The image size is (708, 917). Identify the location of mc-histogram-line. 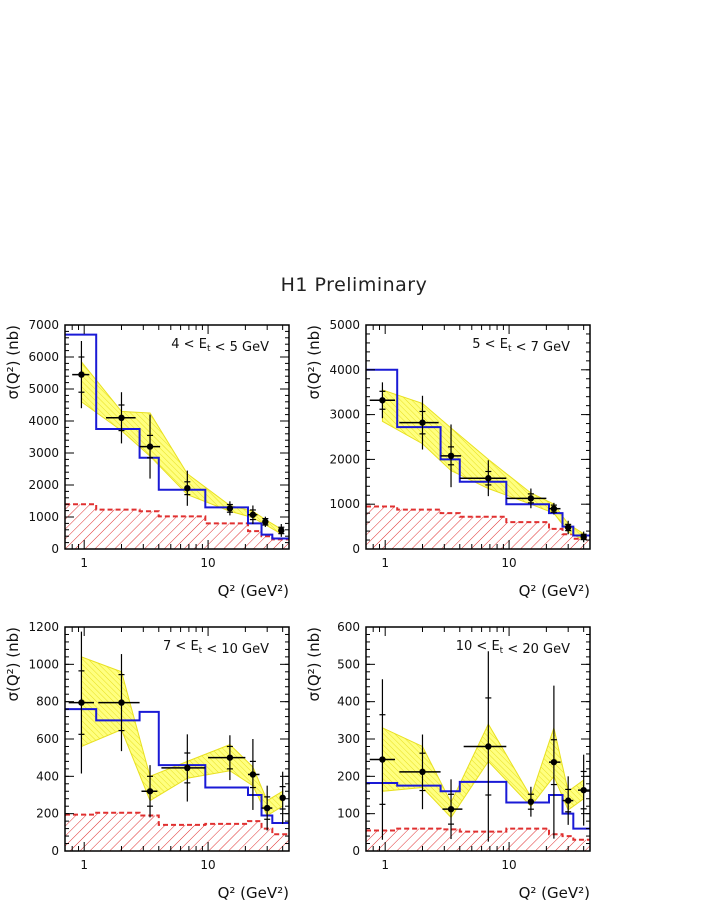
(177, 436).